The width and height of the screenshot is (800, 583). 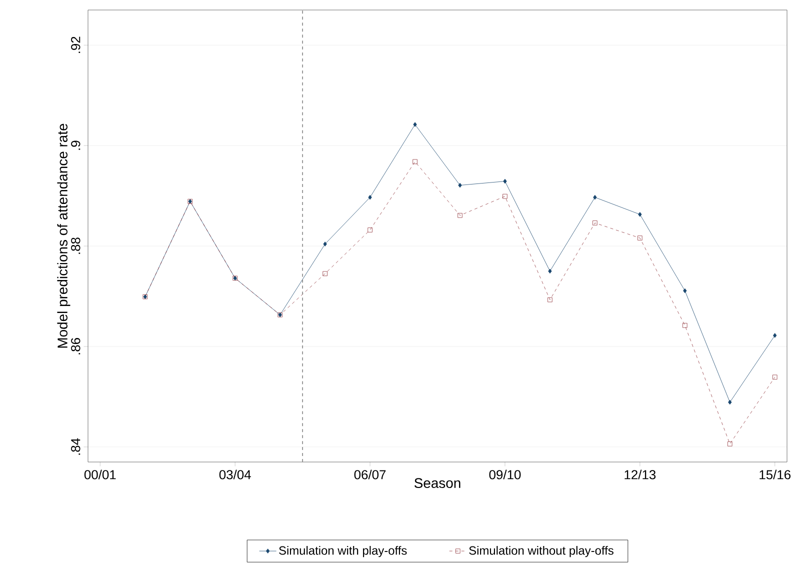 What do you see at coordinates (437, 483) in the screenshot?
I see `x-axis-title: Season` at bounding box center [437, 483].